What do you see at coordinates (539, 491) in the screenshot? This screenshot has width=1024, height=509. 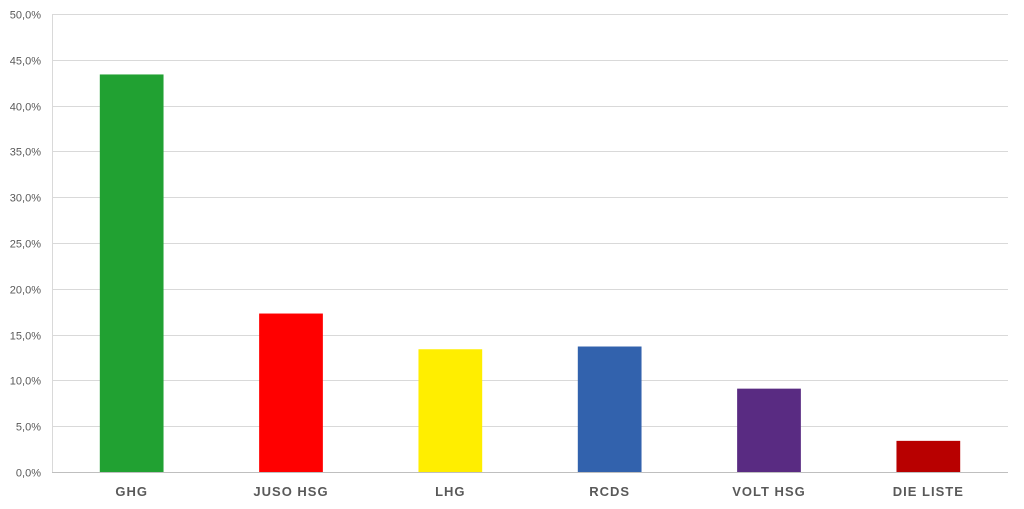 I see `x-axis-labels: GHG JUSO HSG LHG RCDS VOLT HSG DIE LISTE` at bounding box center [539, 491].